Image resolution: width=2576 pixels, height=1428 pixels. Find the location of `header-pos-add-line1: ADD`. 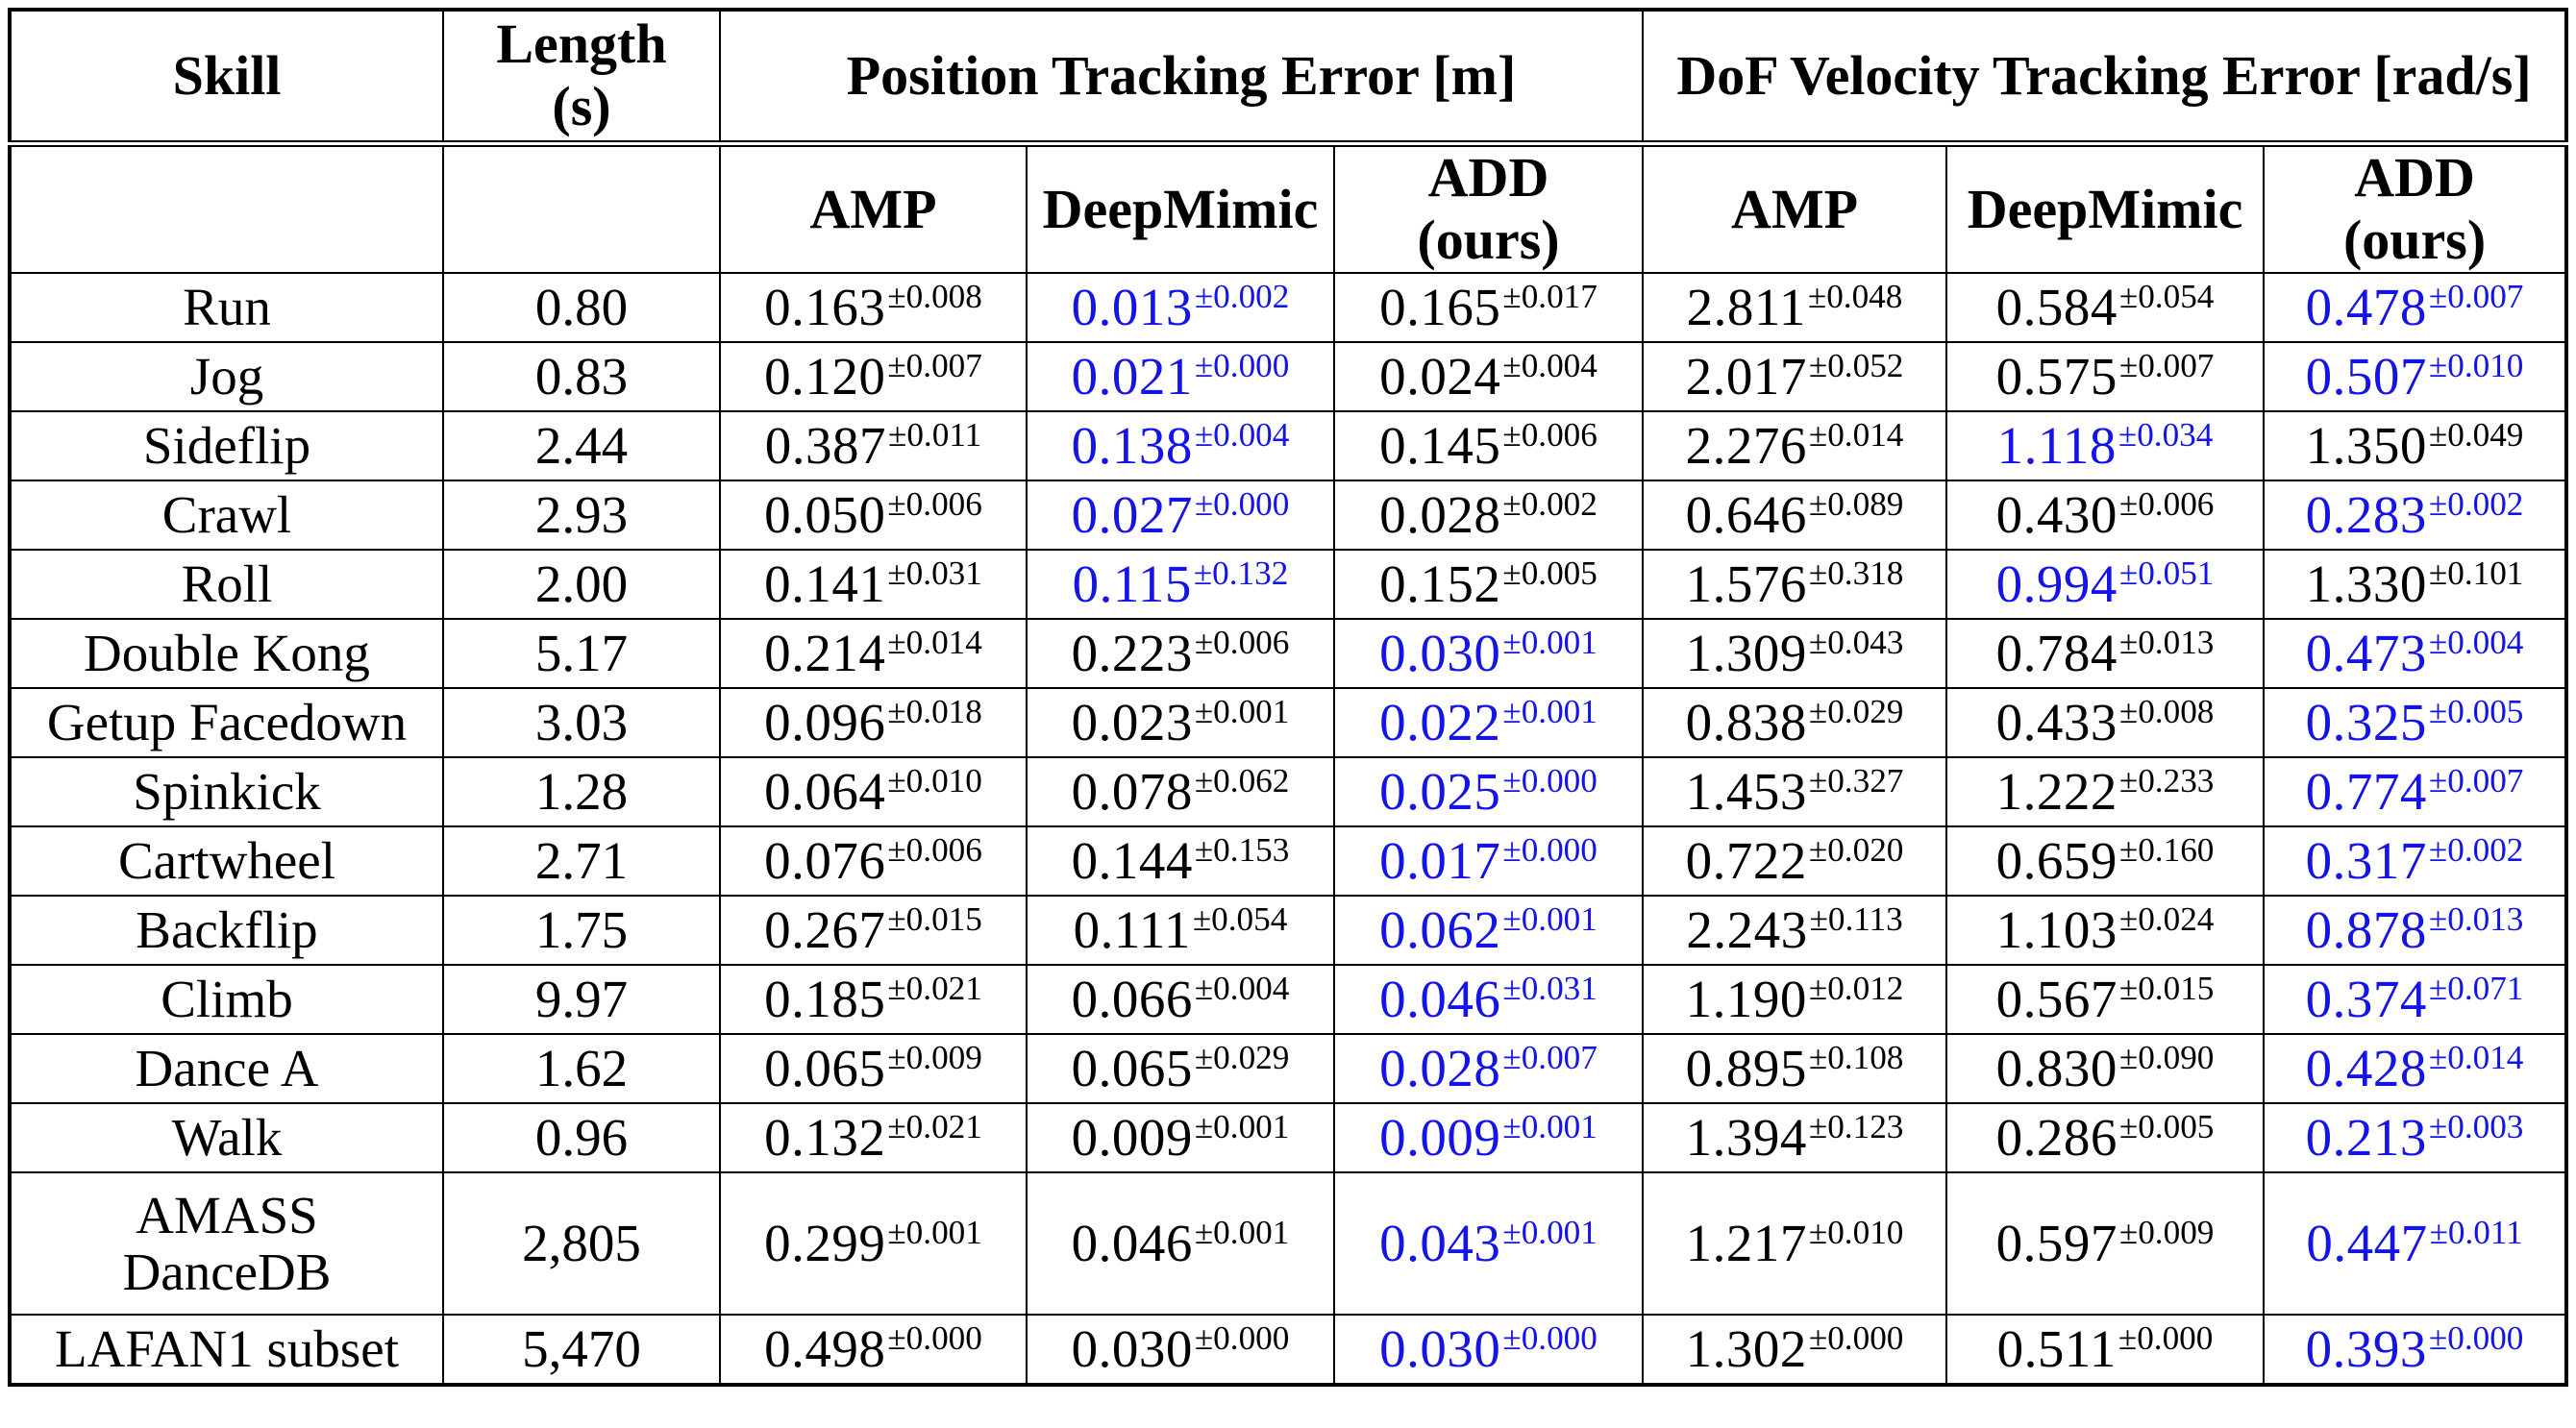

header-pos-add-line1: ADD is located at coordinates (1488, 178).